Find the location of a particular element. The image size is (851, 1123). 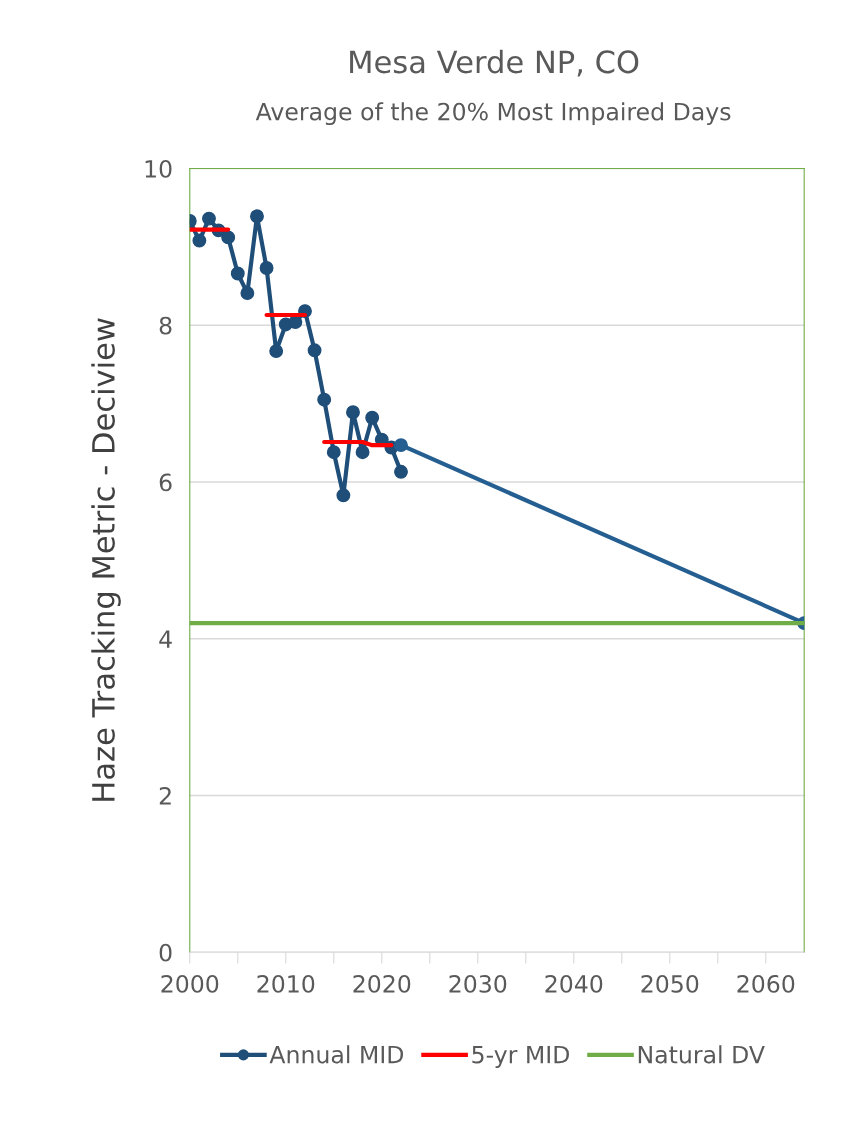

legend-label: 5-yr MID is located at coordinates (520, 1057).